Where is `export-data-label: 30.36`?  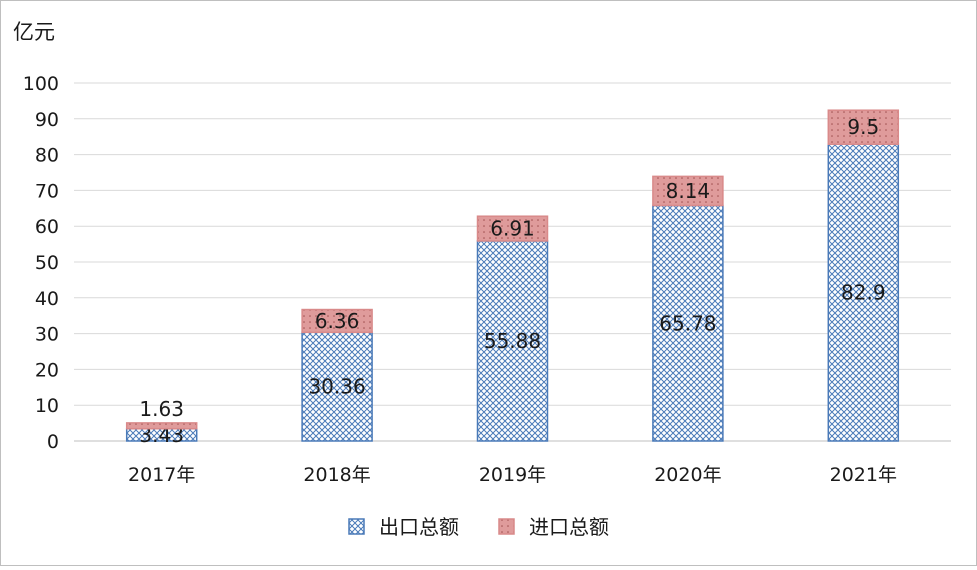
export-data-label: 30.36 is located at coordinates (336, 387).